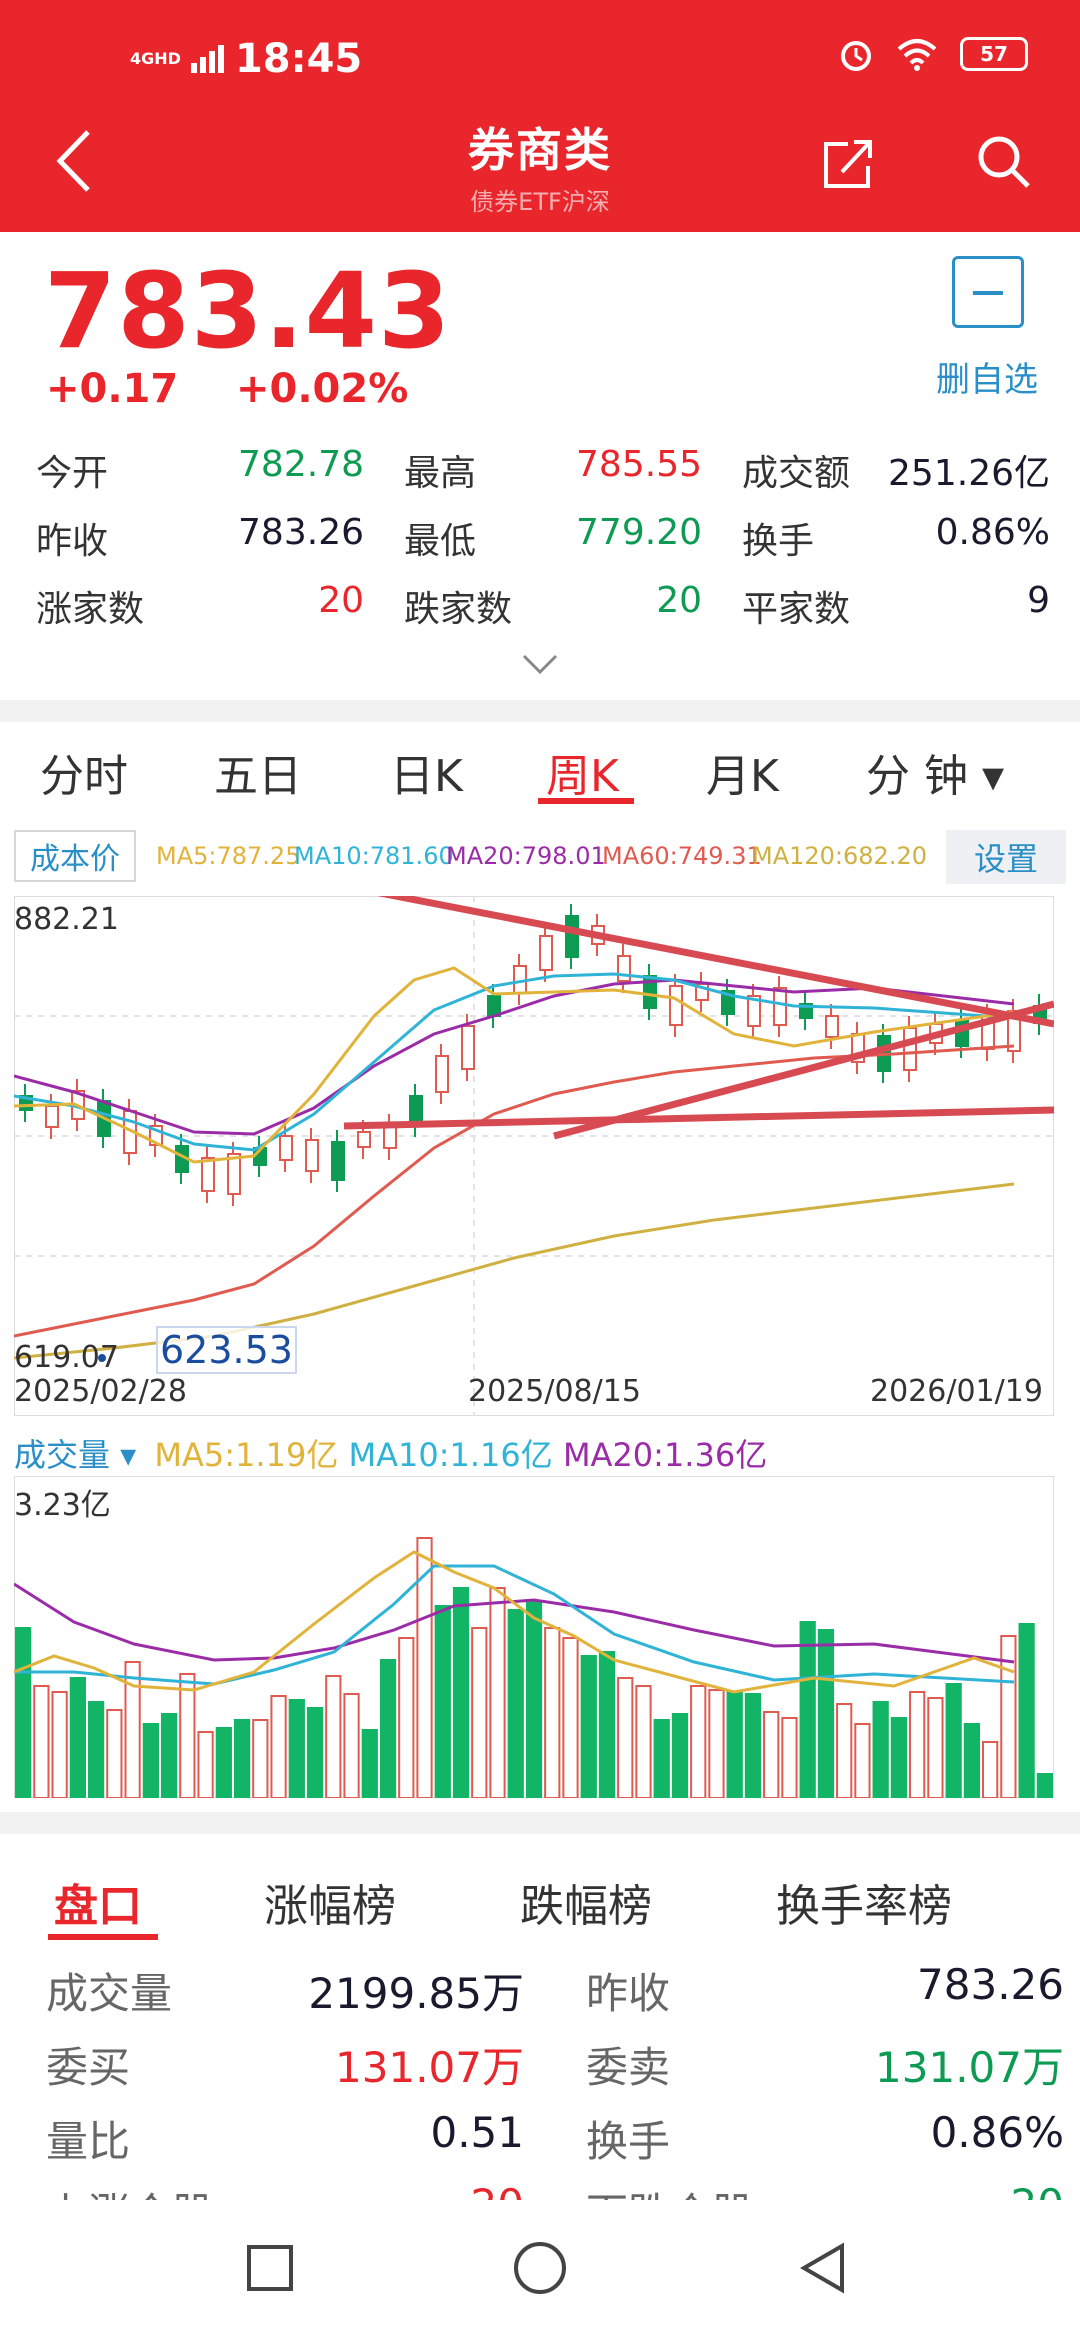 The width and height of the screenshot is (1080, 2340). Describe the element at coordinates (98, 1906) in the screenshot. I see `tab-orderbook: 盘口` at that location.